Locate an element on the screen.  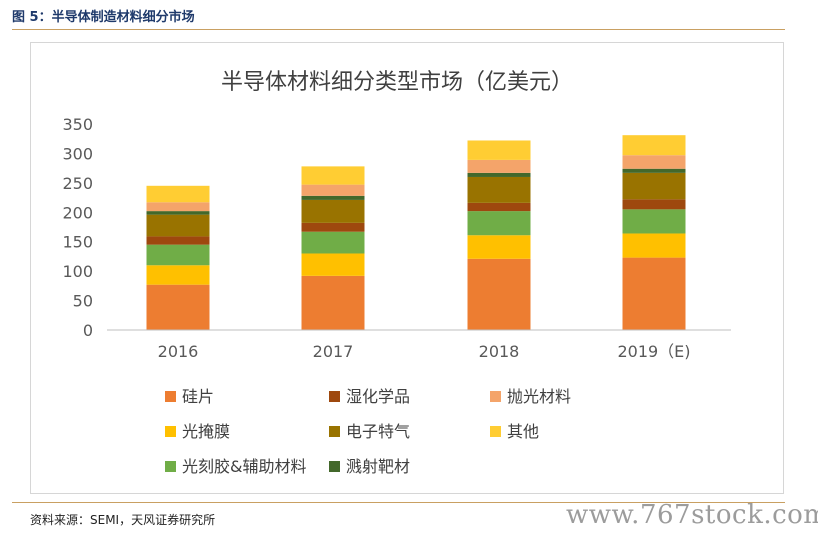
y-tick-label: 50 is located at coordinates (83, 301).